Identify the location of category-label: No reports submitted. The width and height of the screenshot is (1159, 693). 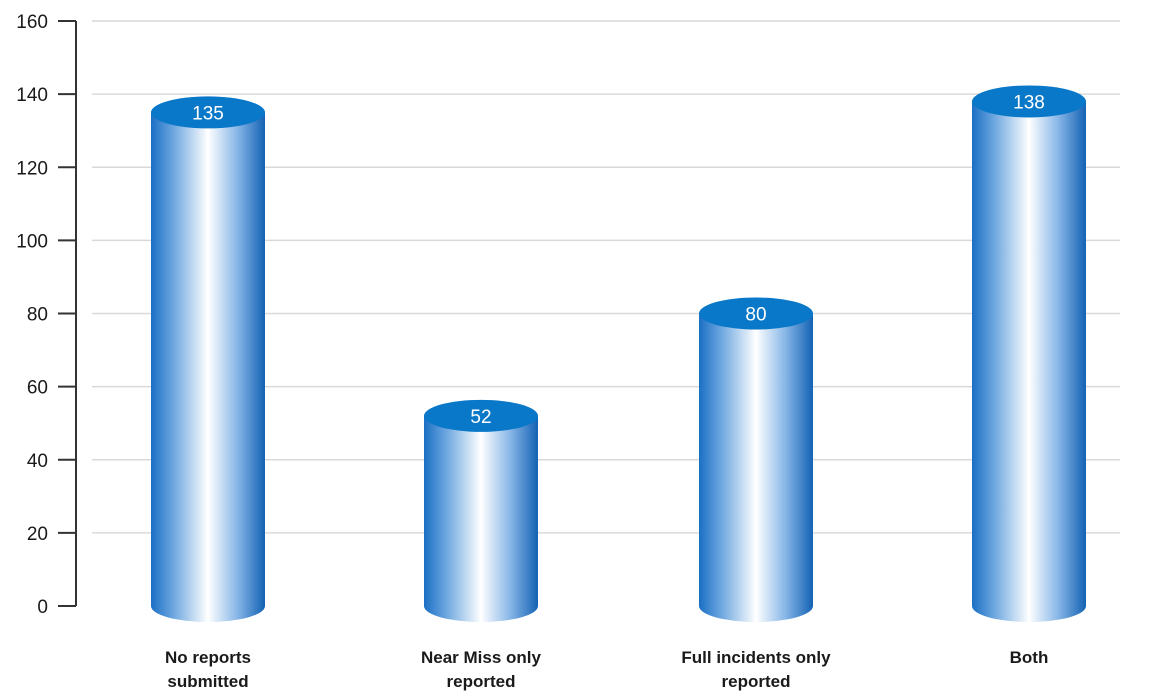
(208, 669).